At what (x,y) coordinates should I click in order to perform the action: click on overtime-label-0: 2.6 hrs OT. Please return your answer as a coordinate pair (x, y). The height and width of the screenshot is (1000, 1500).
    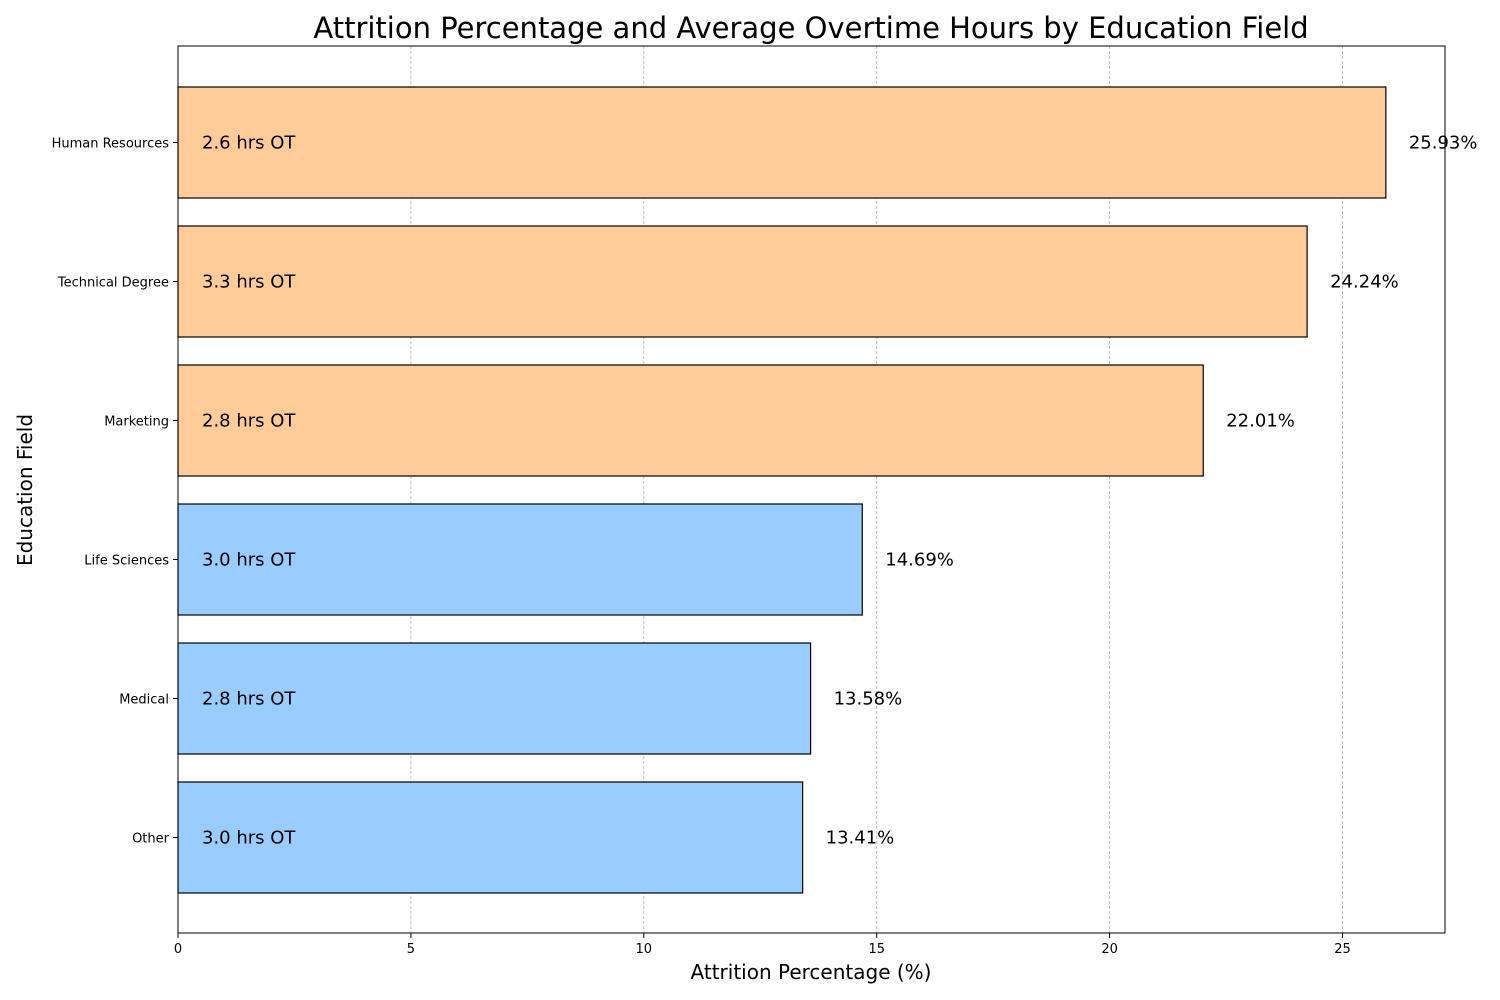
    Looking at the image, I should click on (249, 143).